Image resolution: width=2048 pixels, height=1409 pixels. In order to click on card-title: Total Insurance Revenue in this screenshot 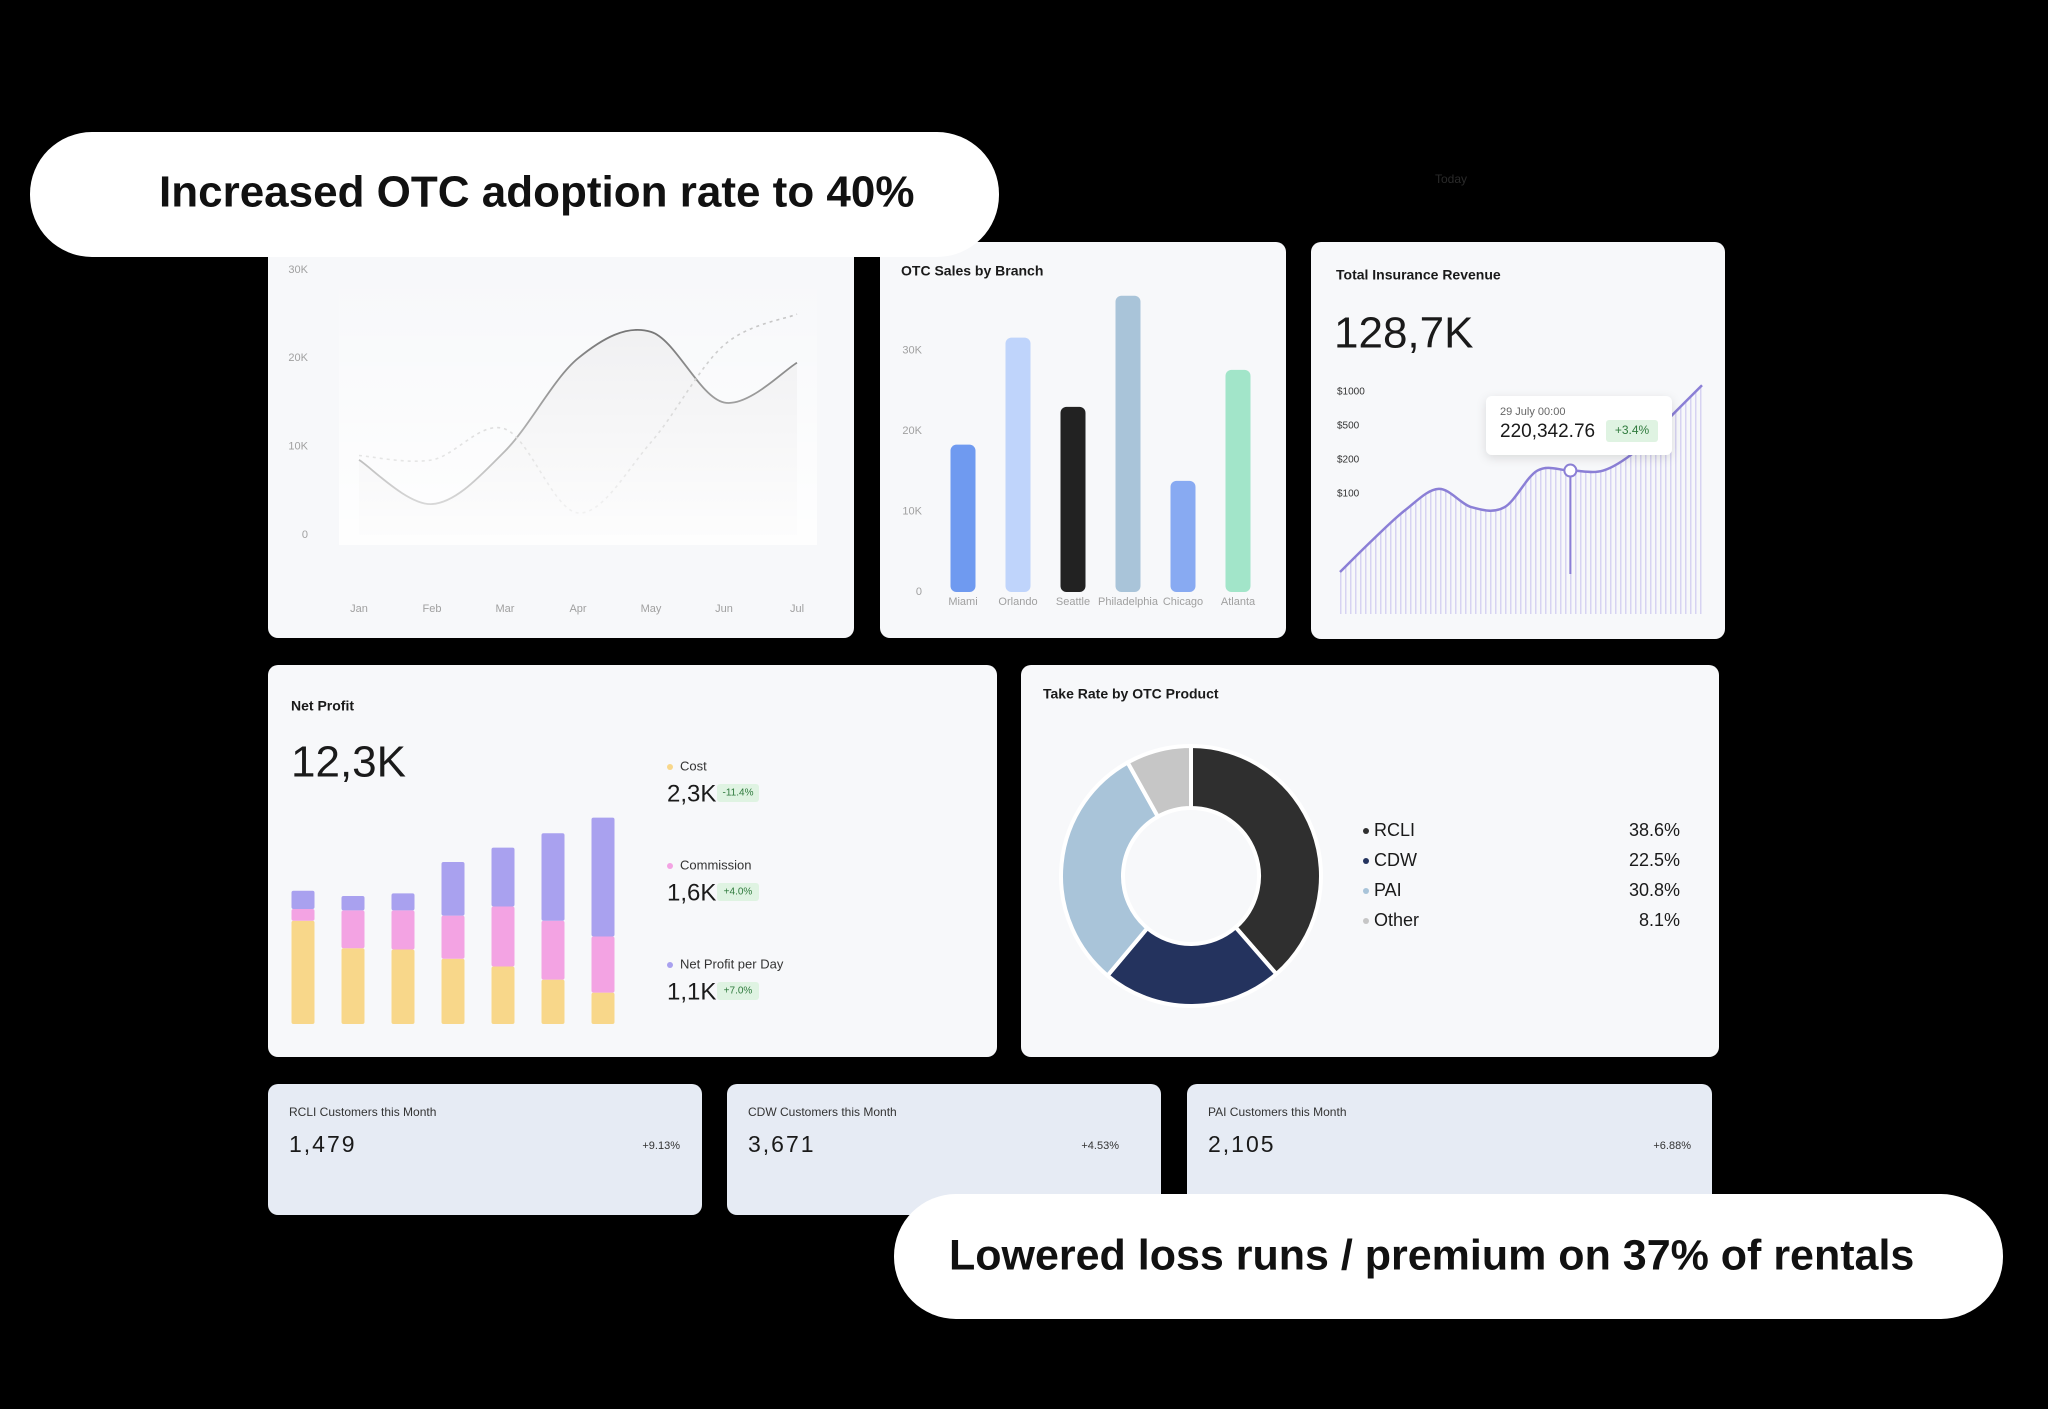, I will do `click(1418, 275)`.